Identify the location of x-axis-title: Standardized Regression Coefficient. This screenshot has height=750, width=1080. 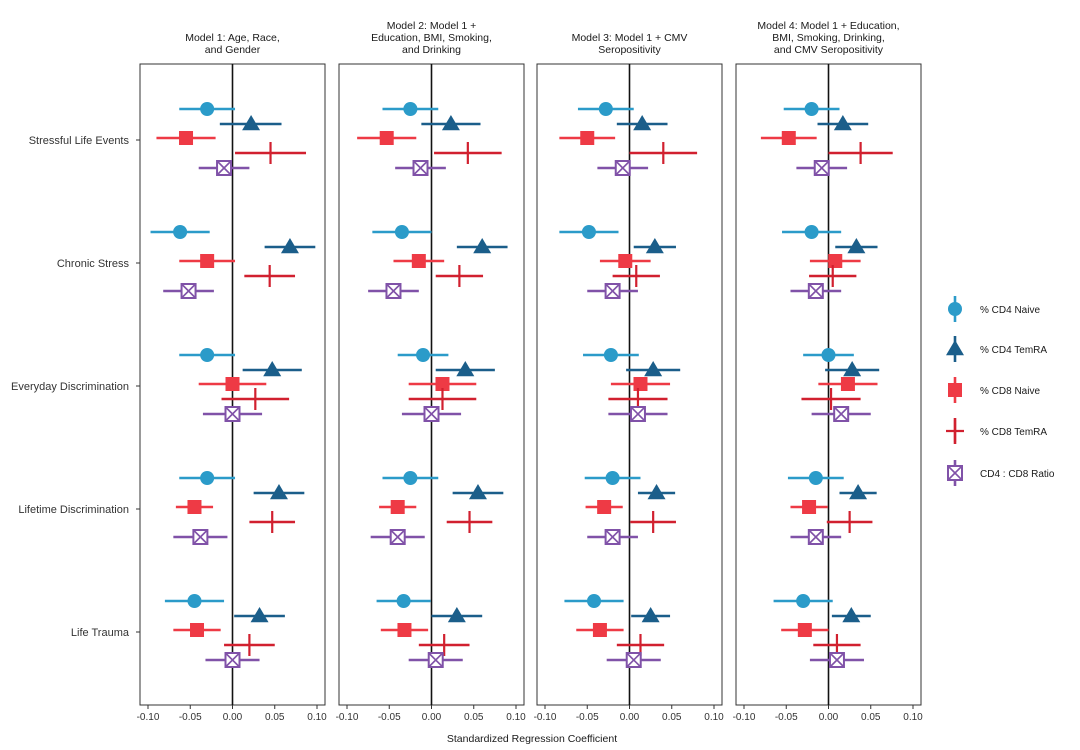
(532, 739).